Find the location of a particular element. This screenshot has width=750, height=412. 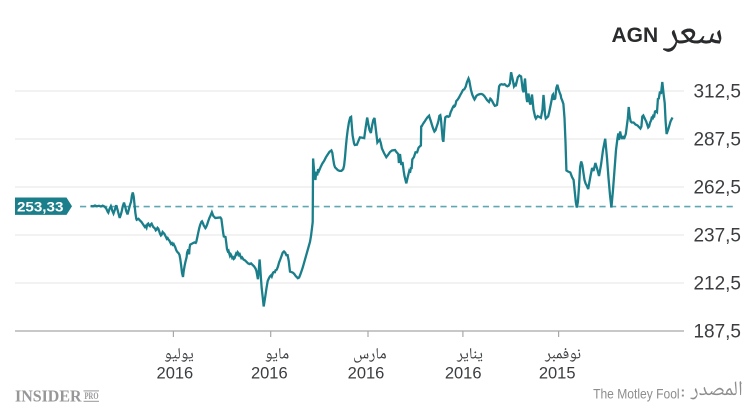

svg-text: PRO is located at coordinates (92, 396).